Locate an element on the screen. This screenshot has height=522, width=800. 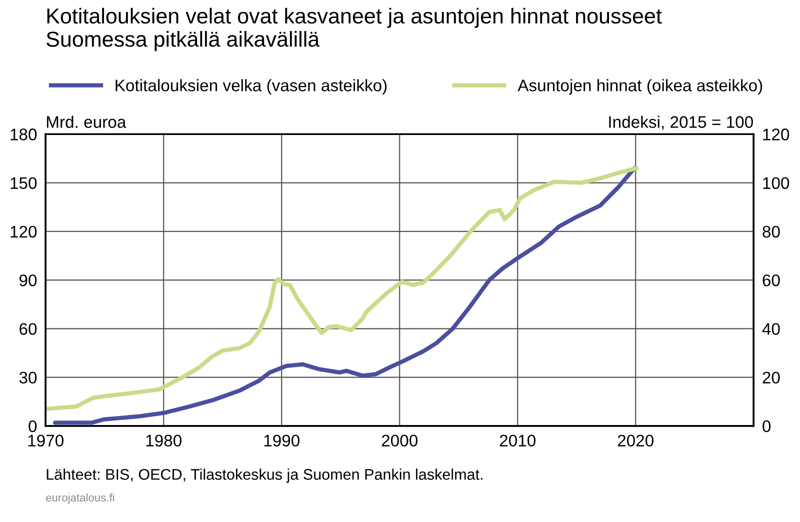
y-tick-label: 90 is located at coordinates (28, 280).